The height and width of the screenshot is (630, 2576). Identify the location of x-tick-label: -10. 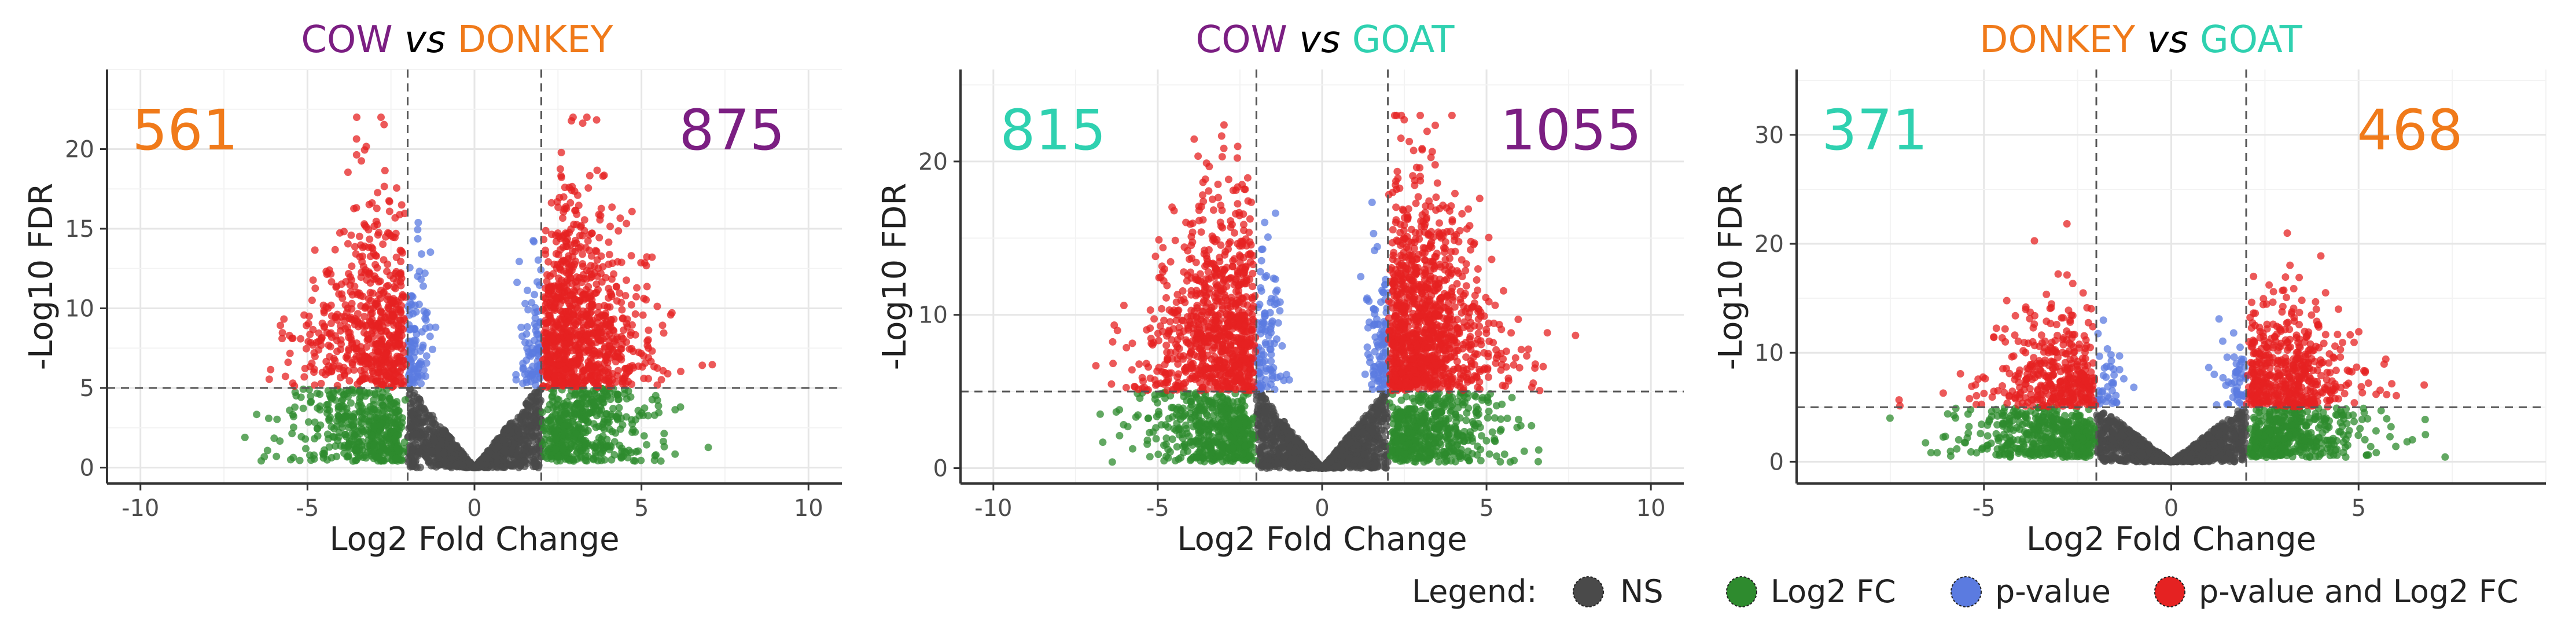
(140, 509).